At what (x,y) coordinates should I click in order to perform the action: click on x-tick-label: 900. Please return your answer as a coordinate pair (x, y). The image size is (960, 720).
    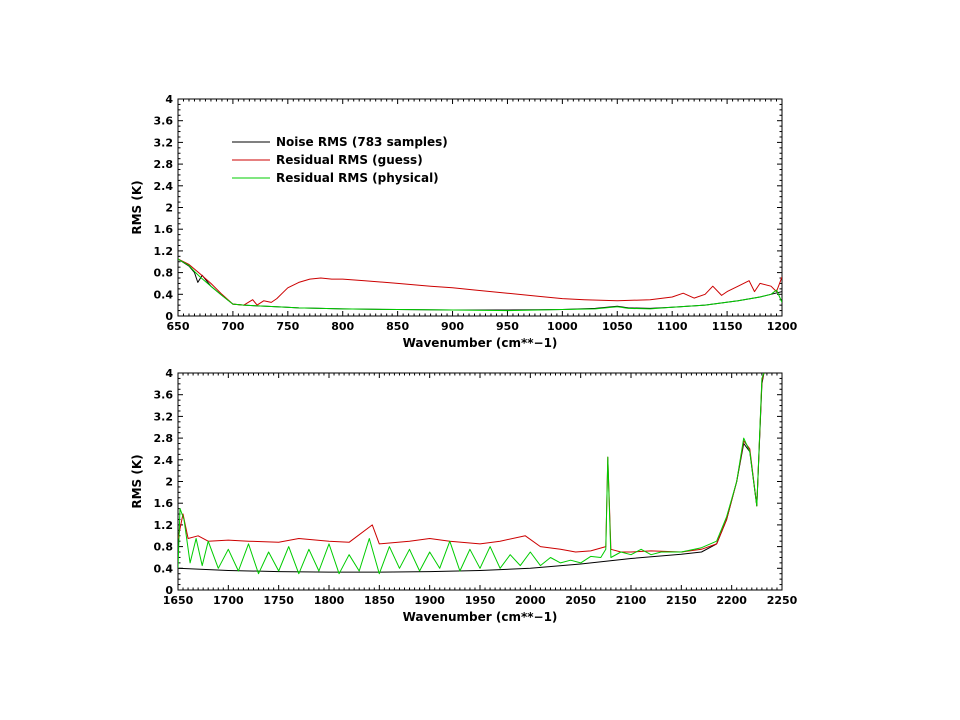
    Looking at the image, I should click on (452, 326).